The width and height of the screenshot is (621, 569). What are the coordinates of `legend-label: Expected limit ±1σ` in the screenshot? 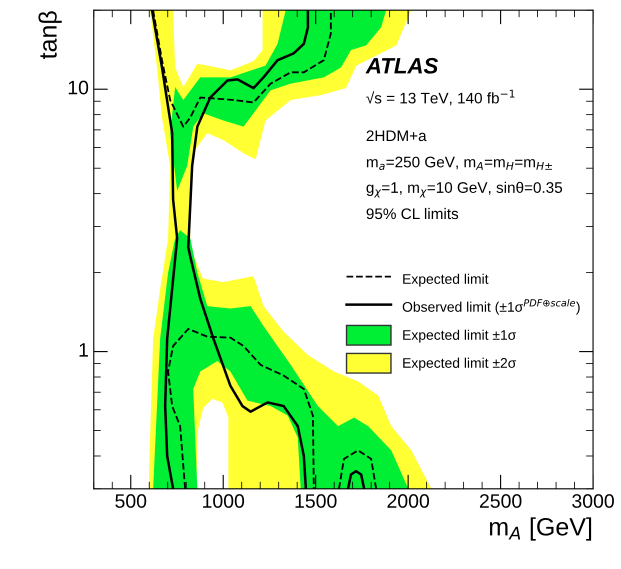 It's located at (459, 336).